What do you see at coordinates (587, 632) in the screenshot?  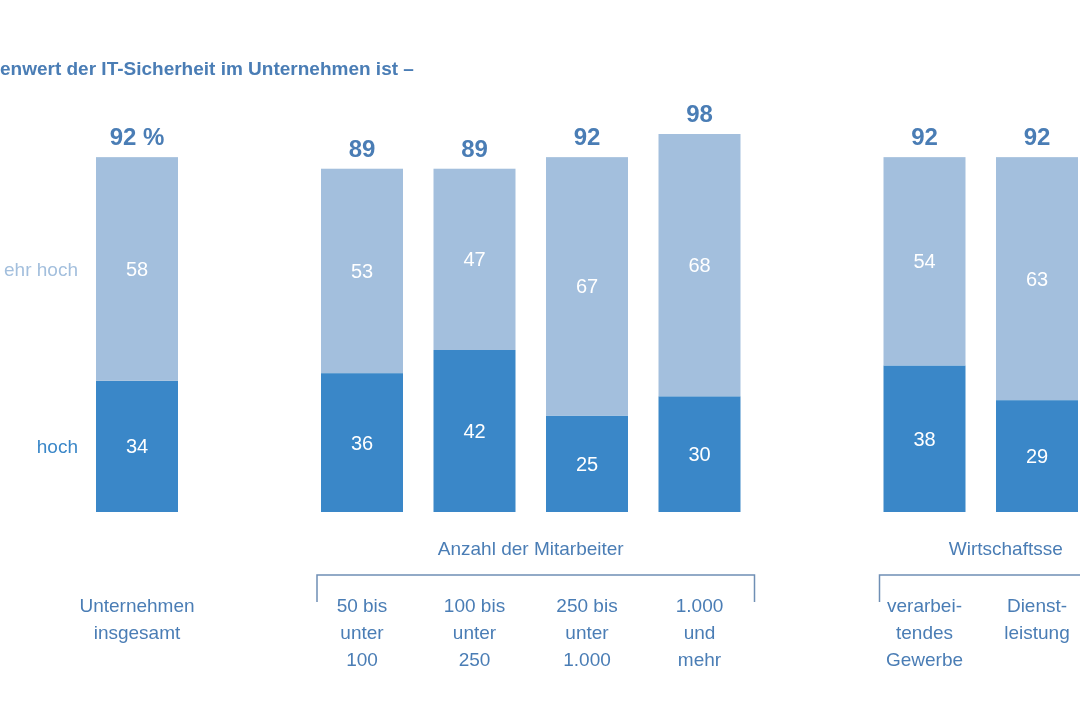 I see `x-tick-label: 250 bis unter 1.000` at bounding box center [587, 632].